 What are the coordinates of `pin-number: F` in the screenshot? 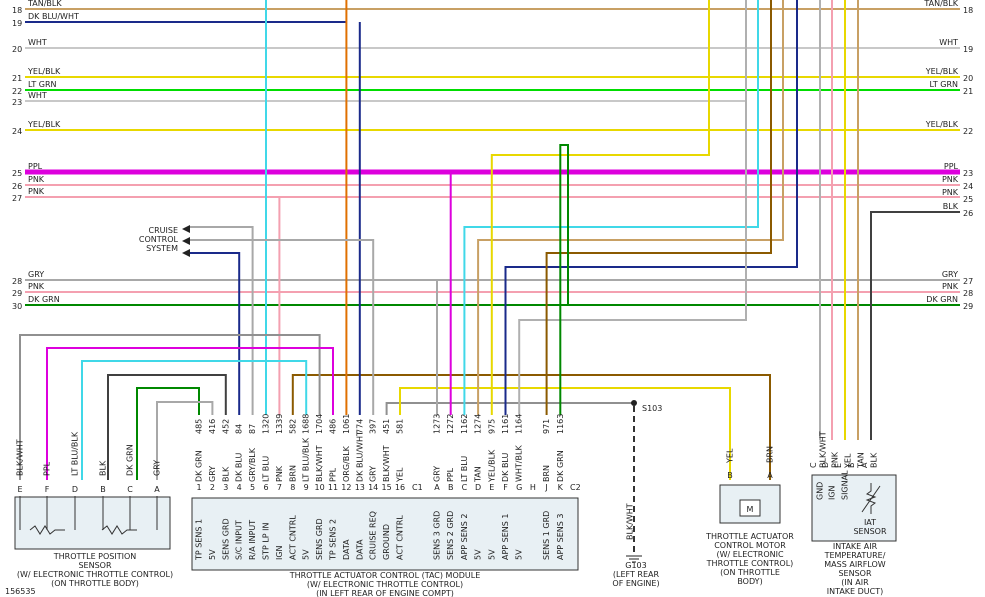 It's located at (505, 487).